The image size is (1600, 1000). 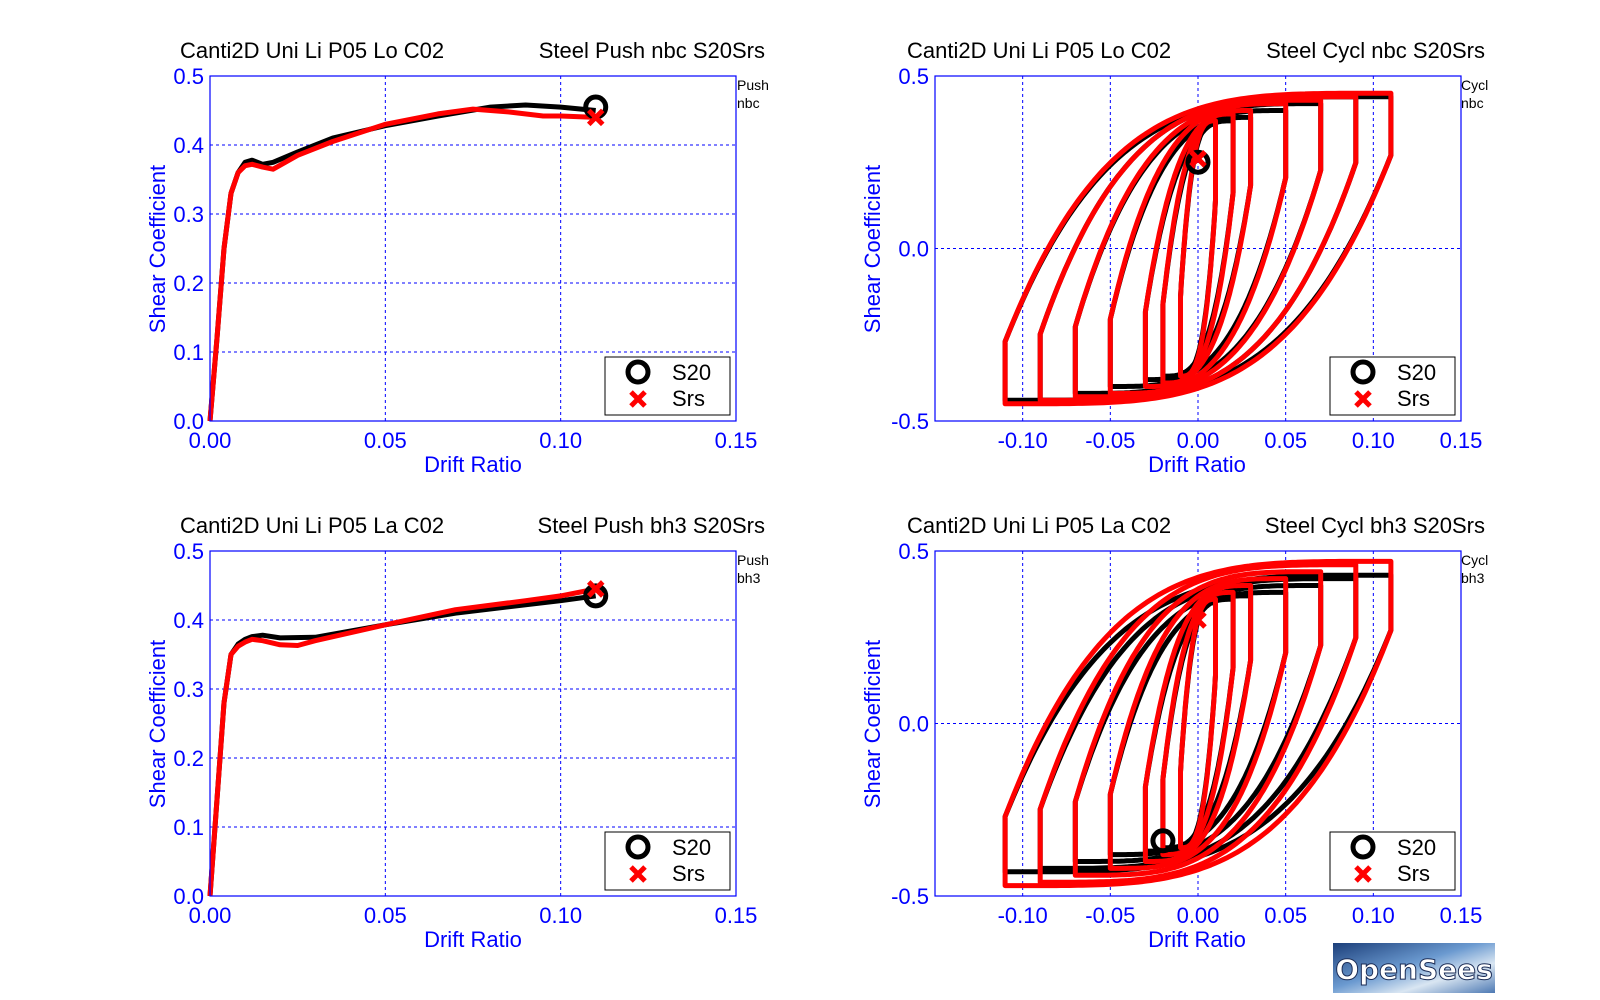 What do you see at coordinates (652, 50) in the screenshot?
I see `panel-title-right: Steel Push nbc S20Srs` at bounding box center [652, 50].